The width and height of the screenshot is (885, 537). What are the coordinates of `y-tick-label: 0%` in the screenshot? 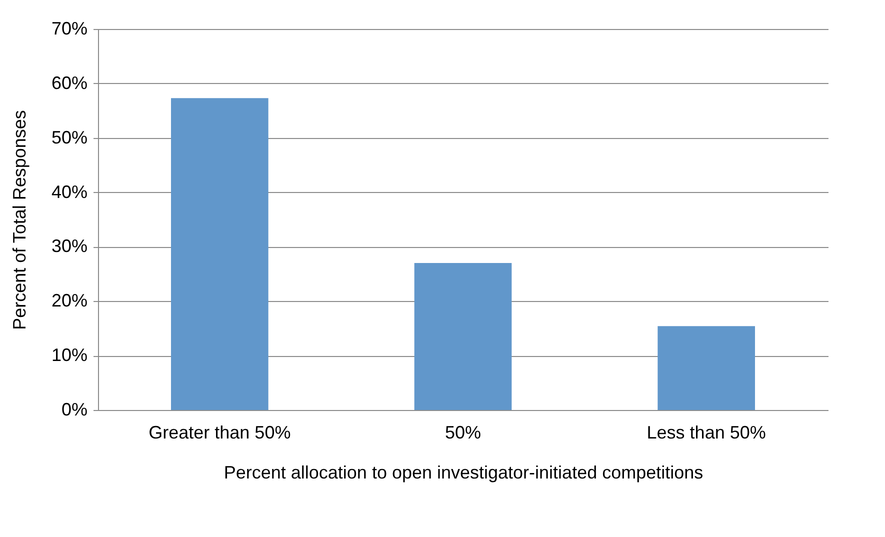 It's located at (74, 410).